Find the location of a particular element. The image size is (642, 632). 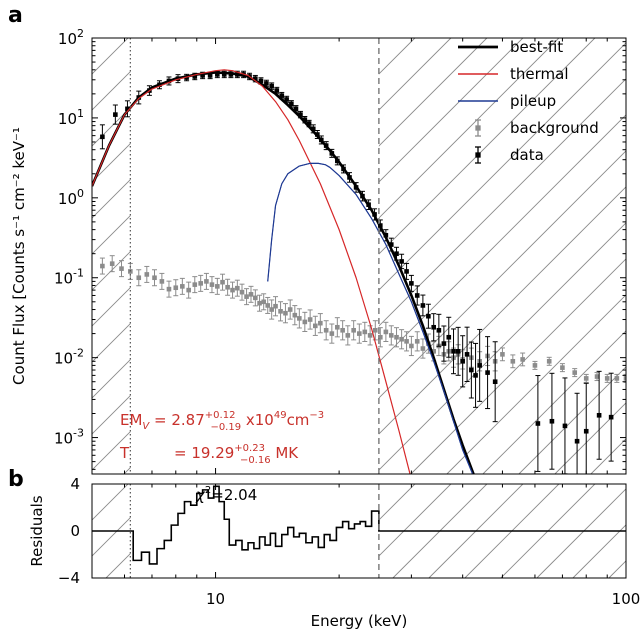

legend: best-fit thermal pileup background data is located at coordinates (528, 101).